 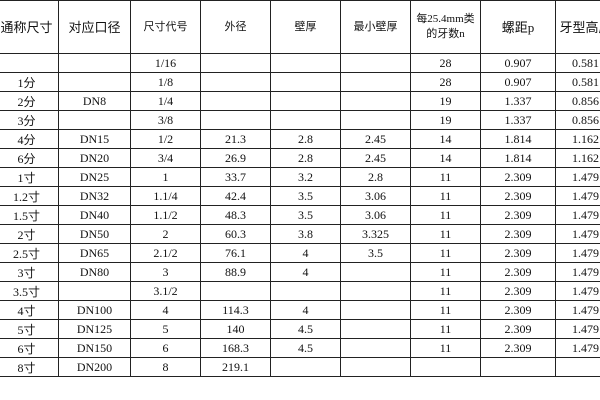 I want to click on table-cell: 2.8, so click(x=305, y=139).